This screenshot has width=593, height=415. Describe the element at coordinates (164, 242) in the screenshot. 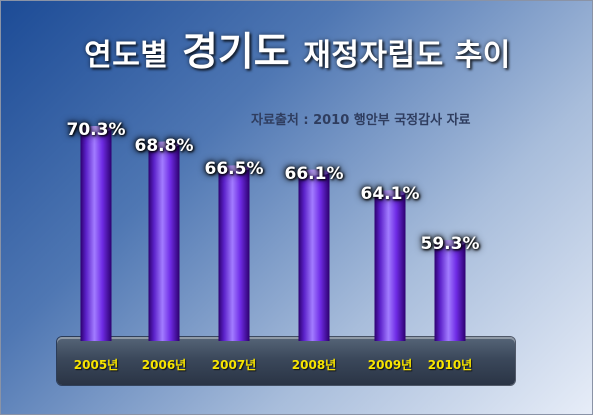

I see `bar-2006년` at that location.